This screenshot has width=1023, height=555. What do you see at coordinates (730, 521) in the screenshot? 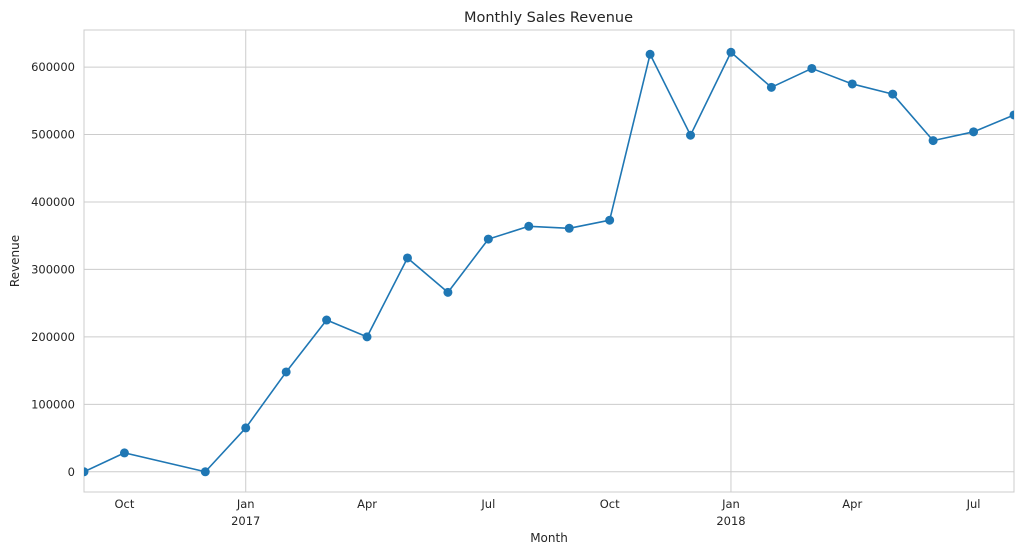
I see `x-tick-year-label: 2018` at bounding box center [730, 521].